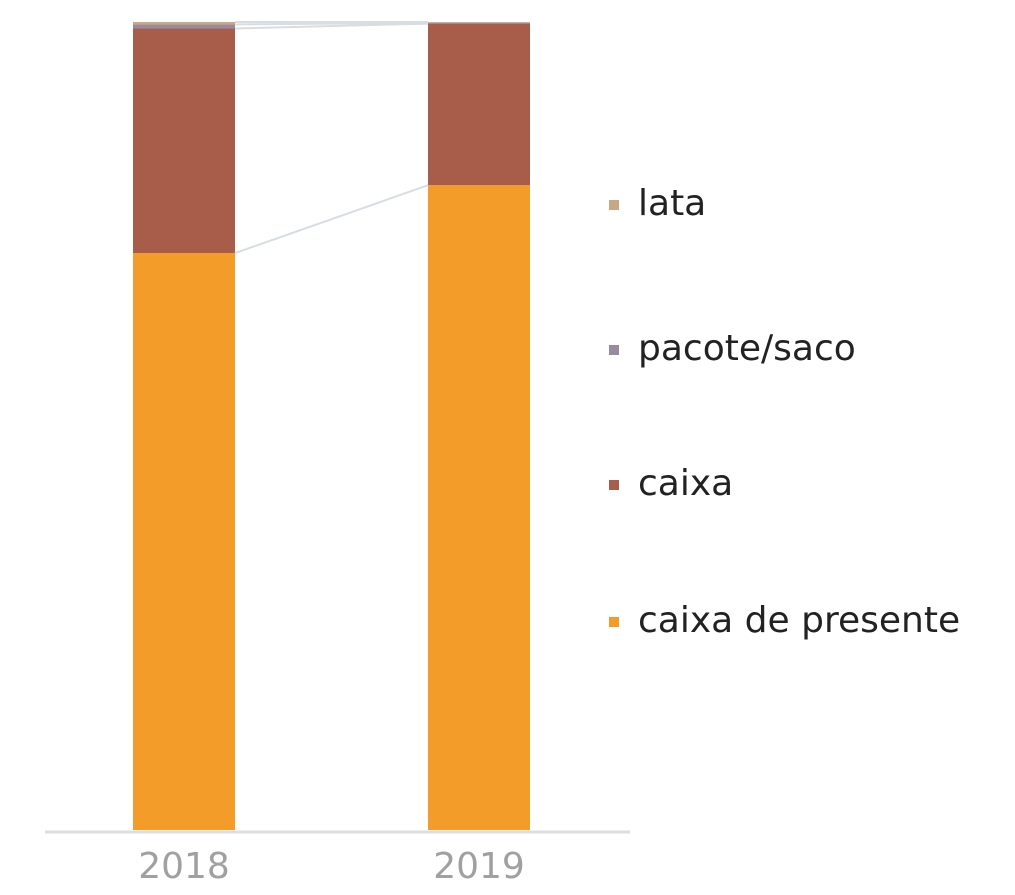  I want to click on x-tick-label: 2019, so click(479, 866).